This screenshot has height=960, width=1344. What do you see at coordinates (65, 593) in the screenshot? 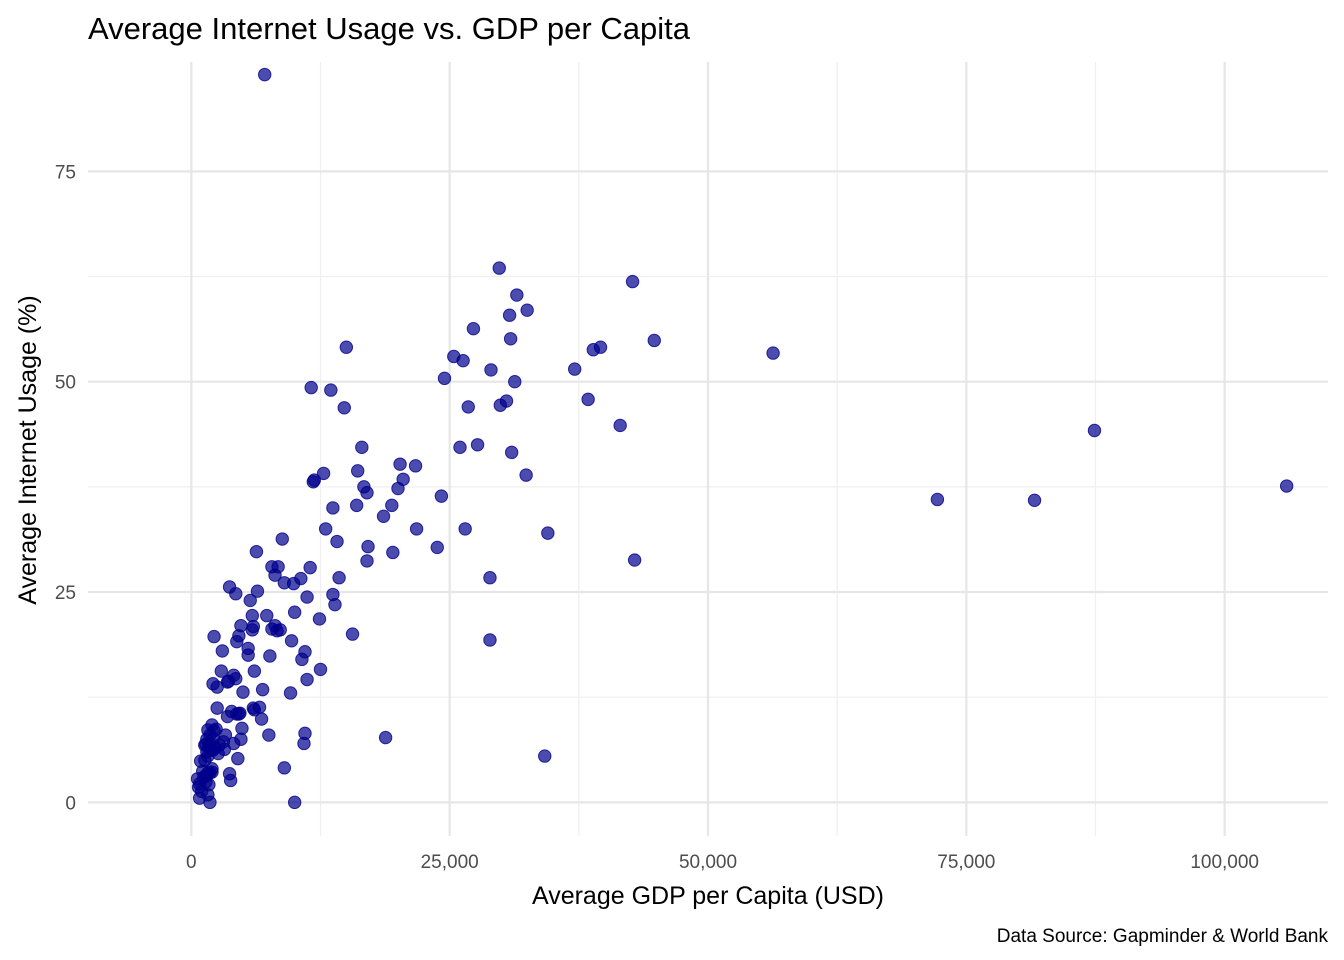
I see `y-tick-label: 25` at bounding box center [65, 593].